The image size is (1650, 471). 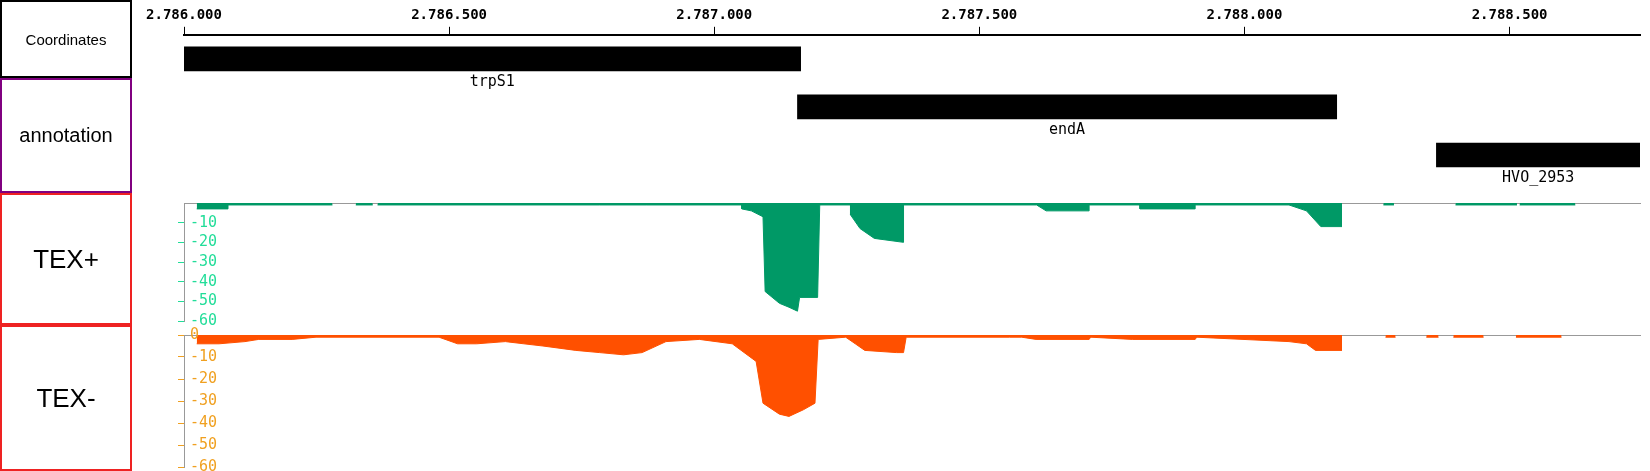 I want to click on y-tick-label: endA, so click(x=1067, y=129).